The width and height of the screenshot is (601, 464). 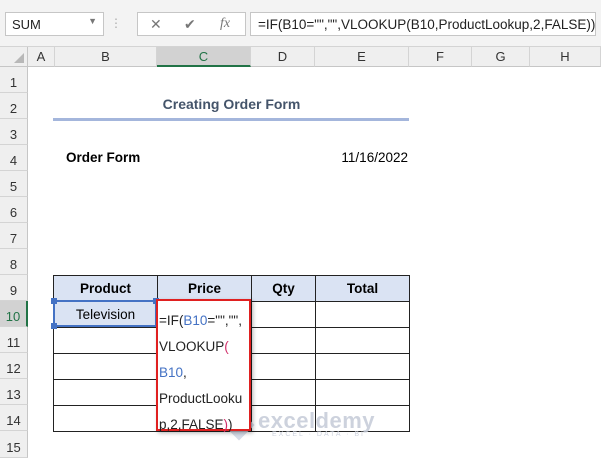 What do you see at coordinates (105, 288) in the screenshot?
I see `header-product: Product` at bounding box center [105, 288].